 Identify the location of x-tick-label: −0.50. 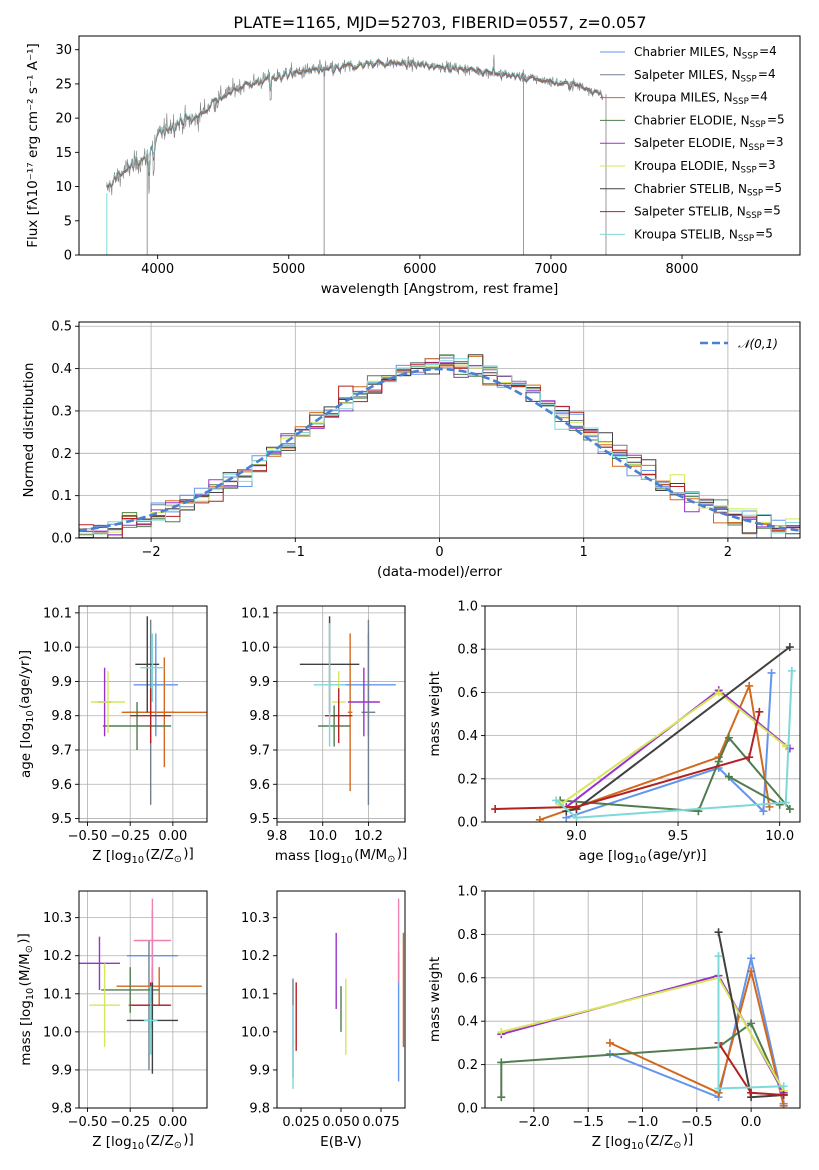
(88, 836).